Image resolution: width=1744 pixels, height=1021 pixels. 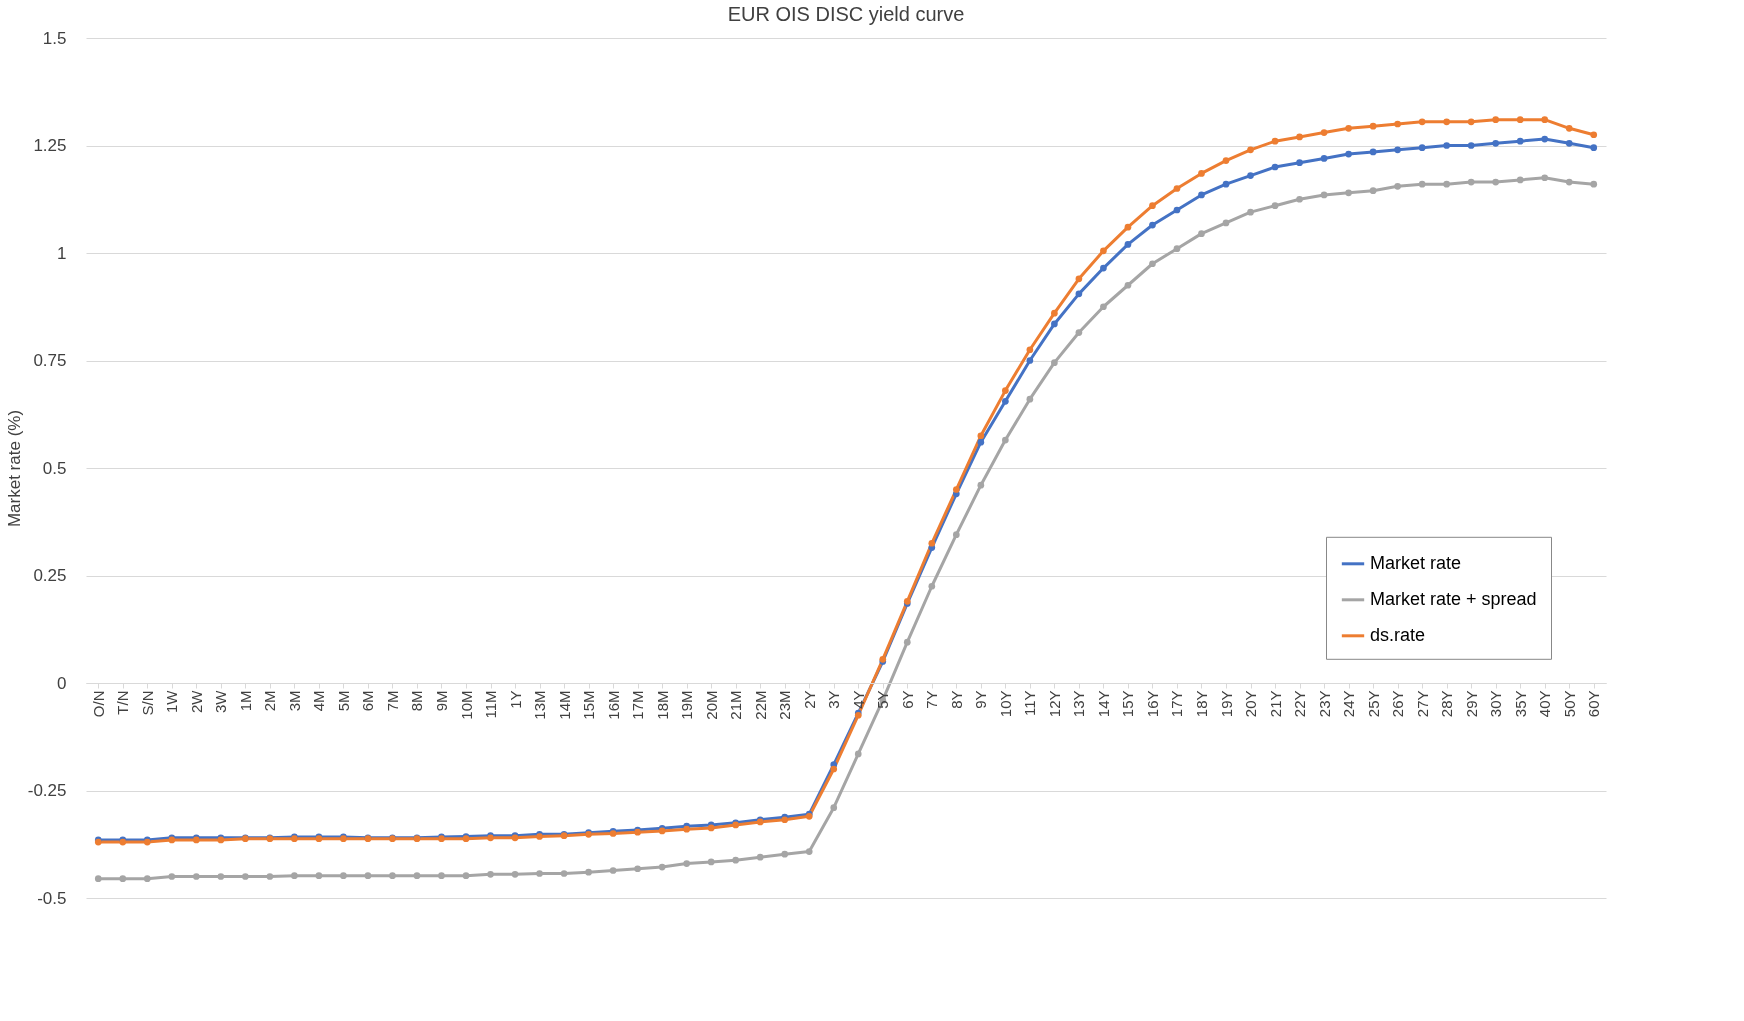 I want to click on x-tick-label: 13Y, so click(x=1079, y=704).